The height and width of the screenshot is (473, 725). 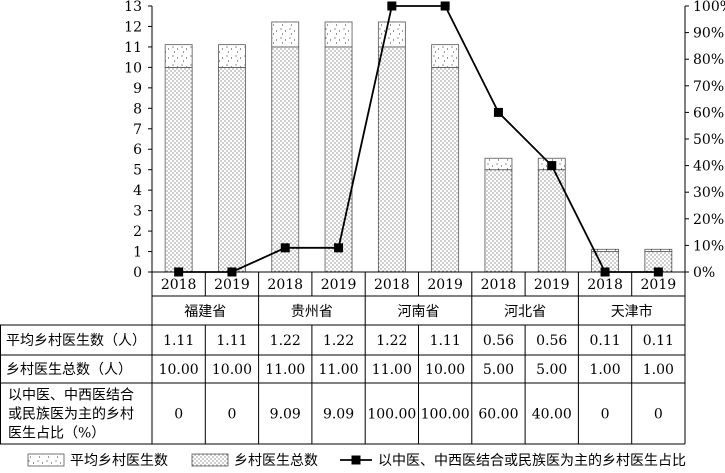 What do you see at coordinates (137, 253) in the screenshot?
I see `left-tick-label: 1` at bounding box center [137, 253].